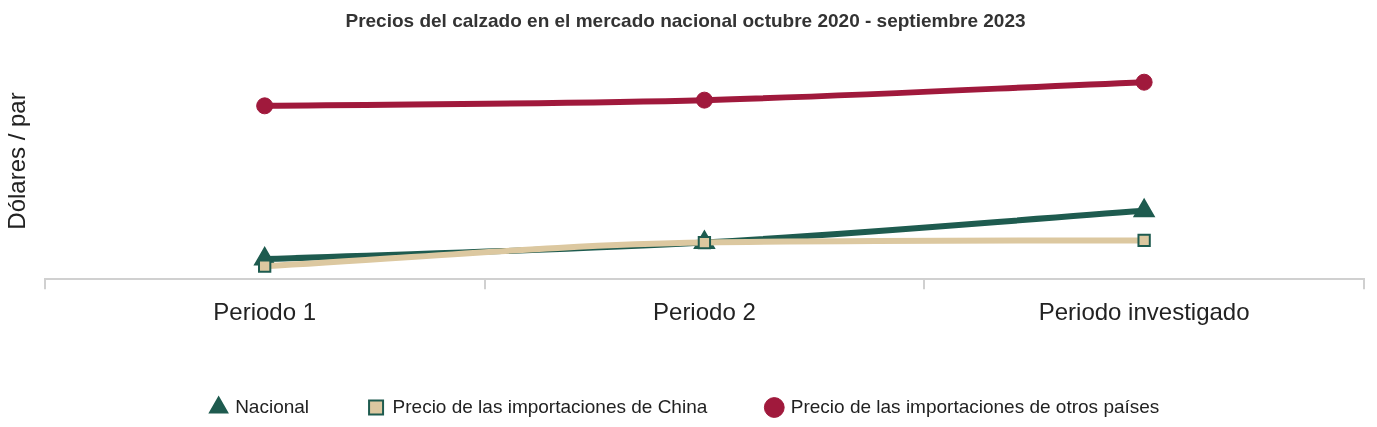  What do you see at coordinates (17, 161) in the screenshot?
I see `y-axis-title: Dólares / par` at bounding box center [17, 161].